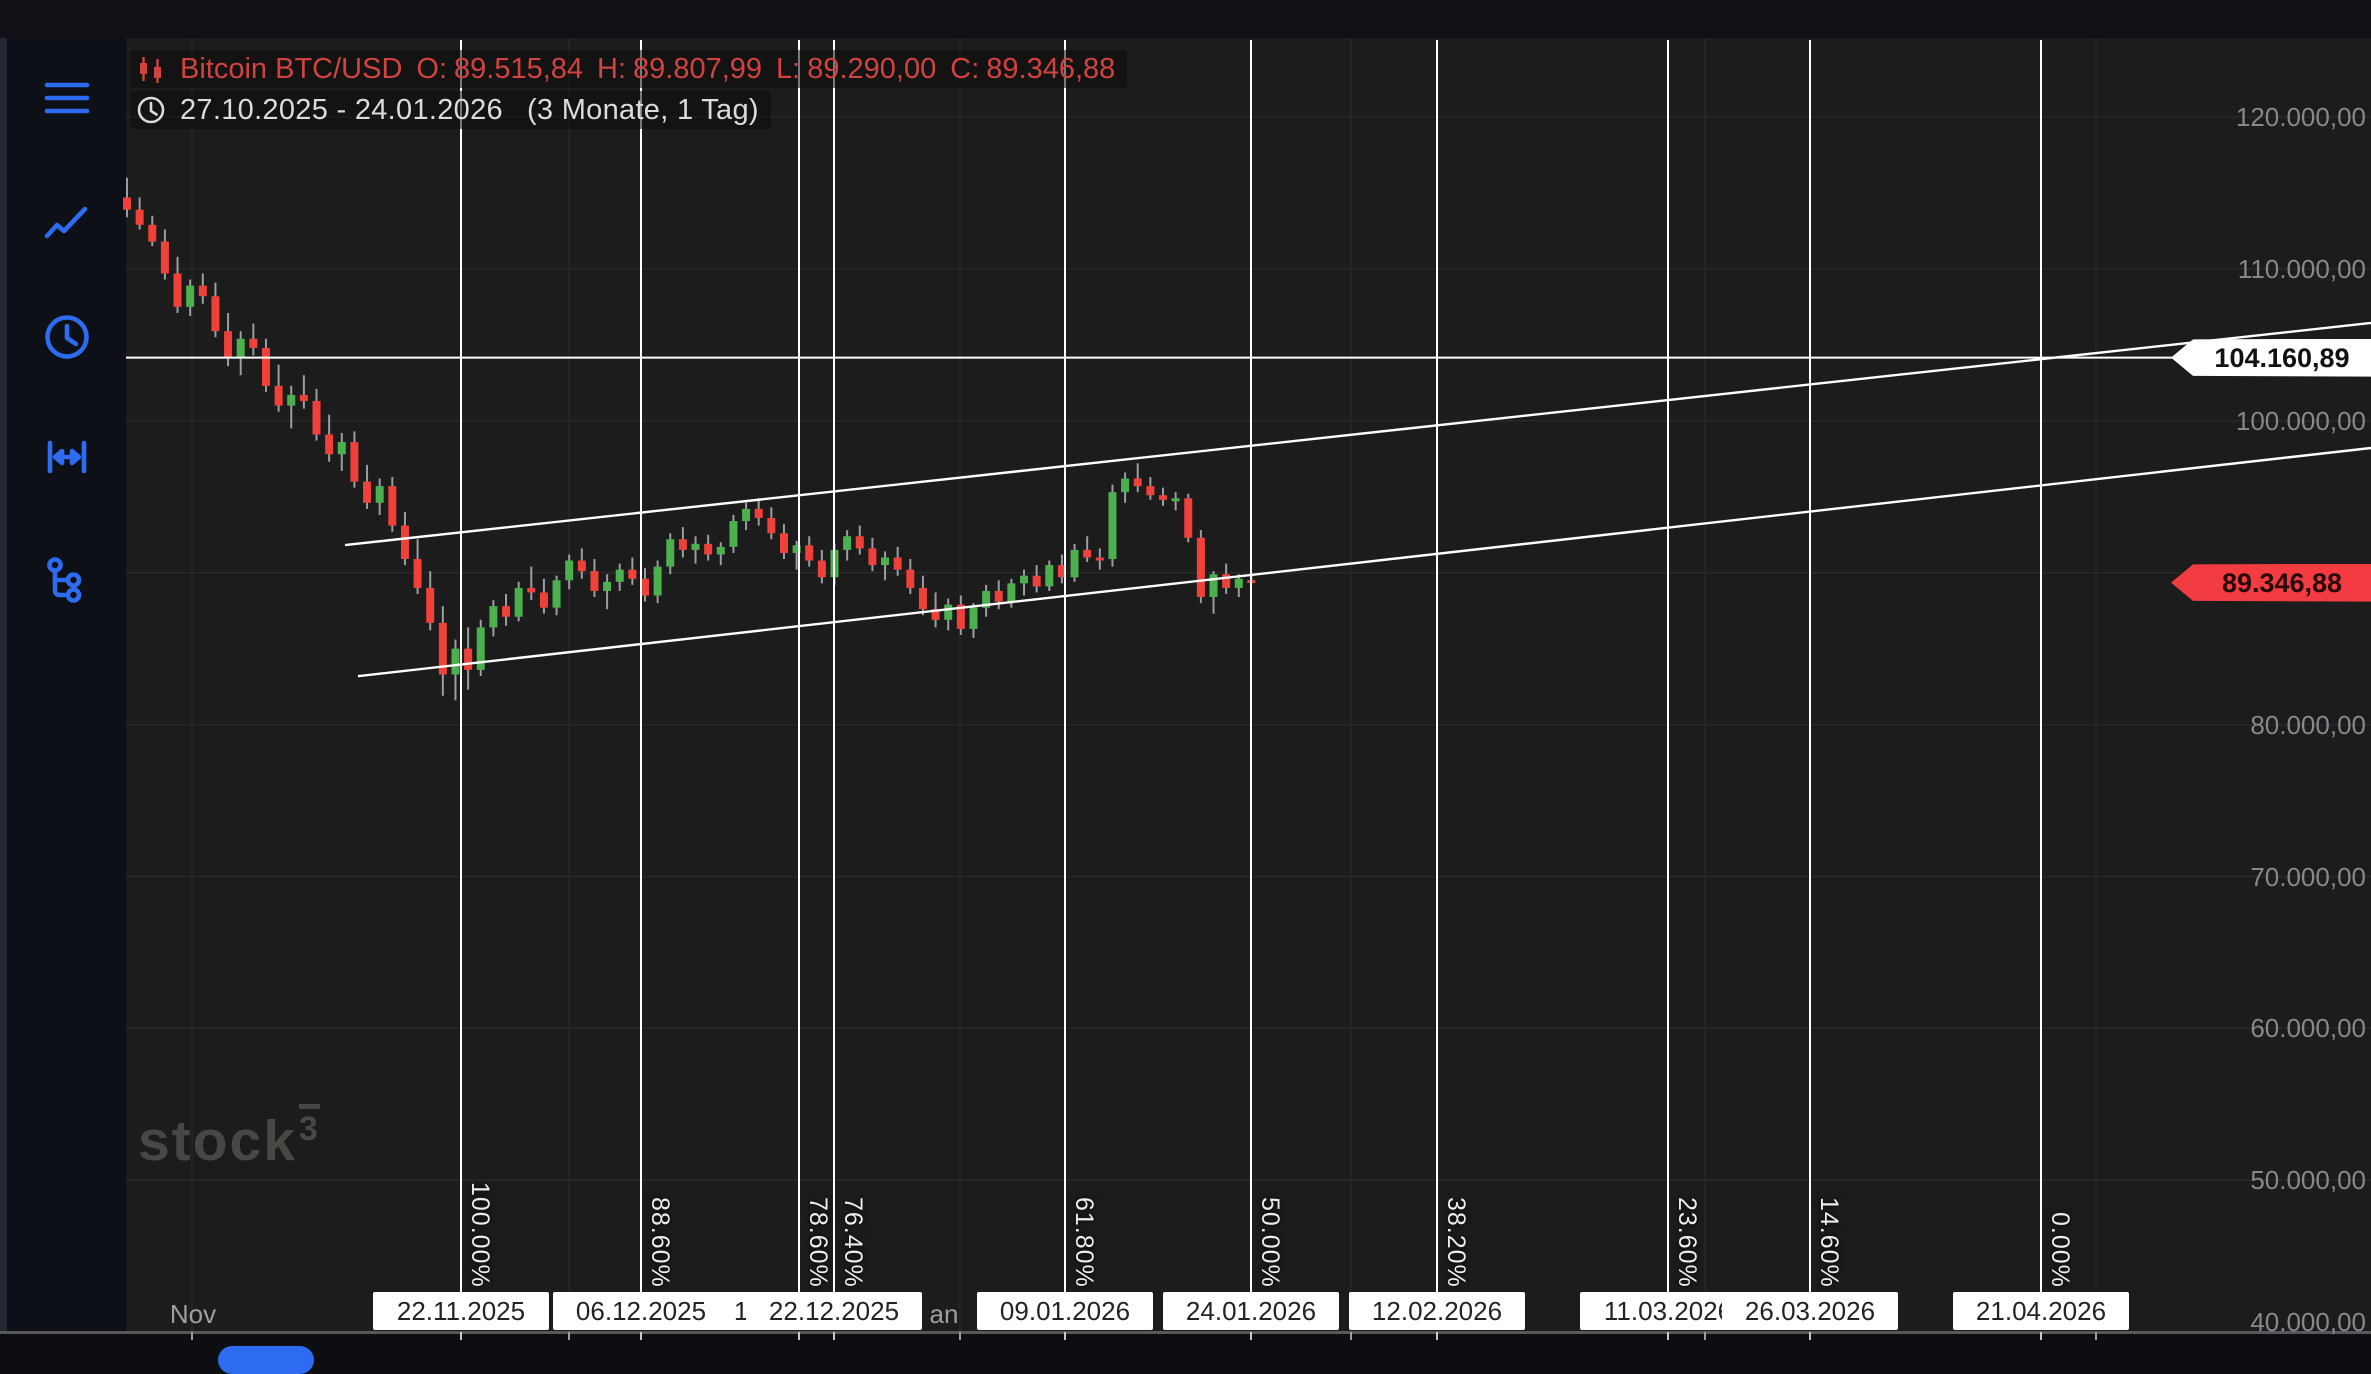  What do you see at coordinates (64, 580) in the screenshot?
I see `branch-icon` at bounding box center [64, 580].